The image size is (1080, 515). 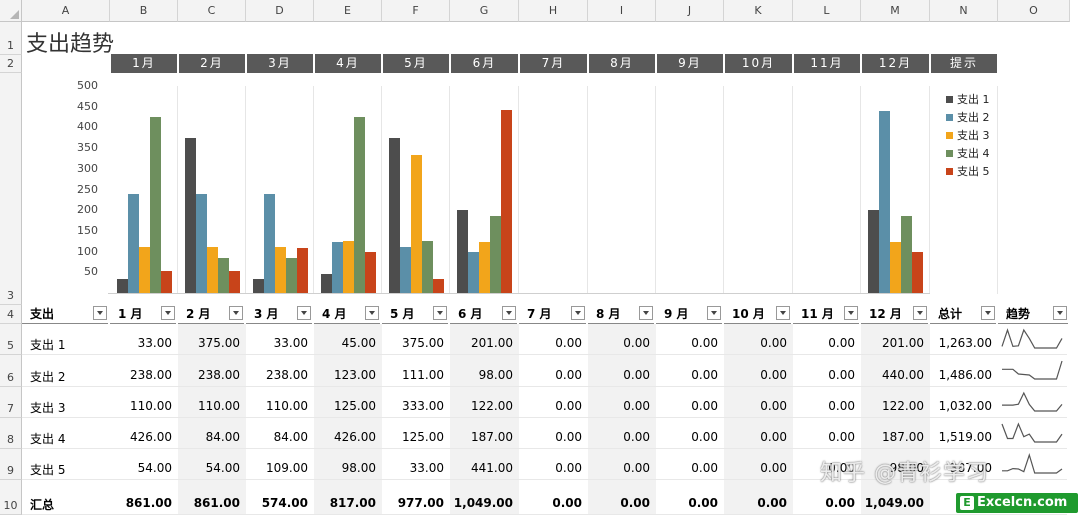 I want to click on column-header-B: B, so click(x=144, y=11).